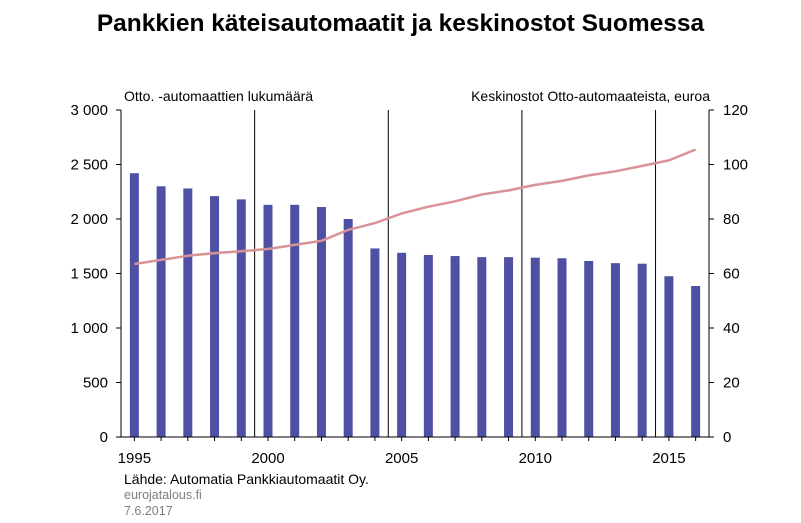 The height and width of the screenshot is (523, 801). What do you see at coordinates (731, 274) in the screenshot?
I see `right-tick-label: 60` at bounding box center [731, 274].